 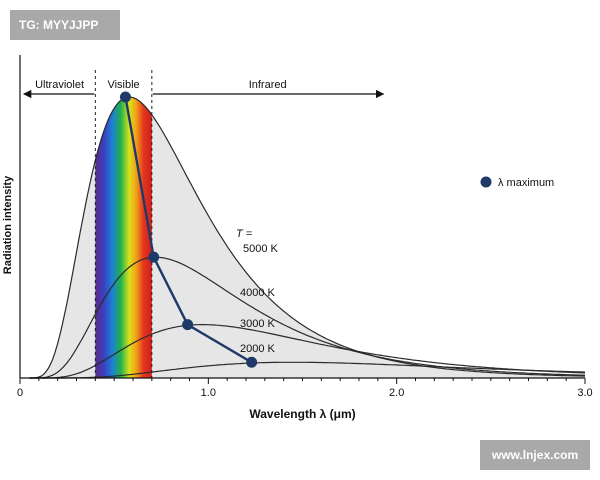 What do you see at coordinates (307, 351) in the screenshot?
I see `curve-3000-k` at bounding box center [307, 351].